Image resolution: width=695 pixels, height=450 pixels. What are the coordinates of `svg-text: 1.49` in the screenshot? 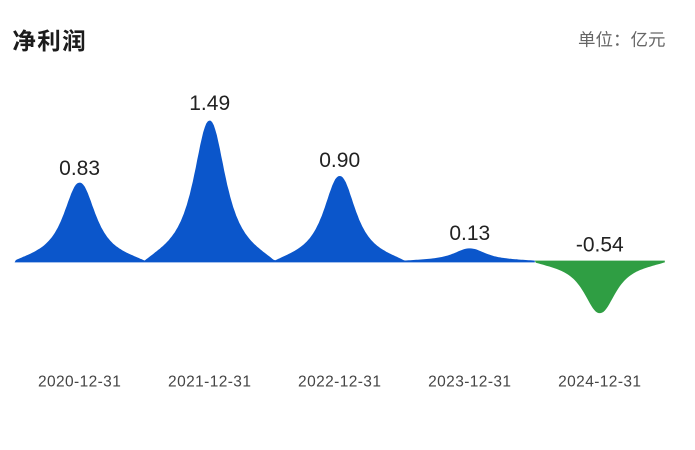 It's located at (209, 103).